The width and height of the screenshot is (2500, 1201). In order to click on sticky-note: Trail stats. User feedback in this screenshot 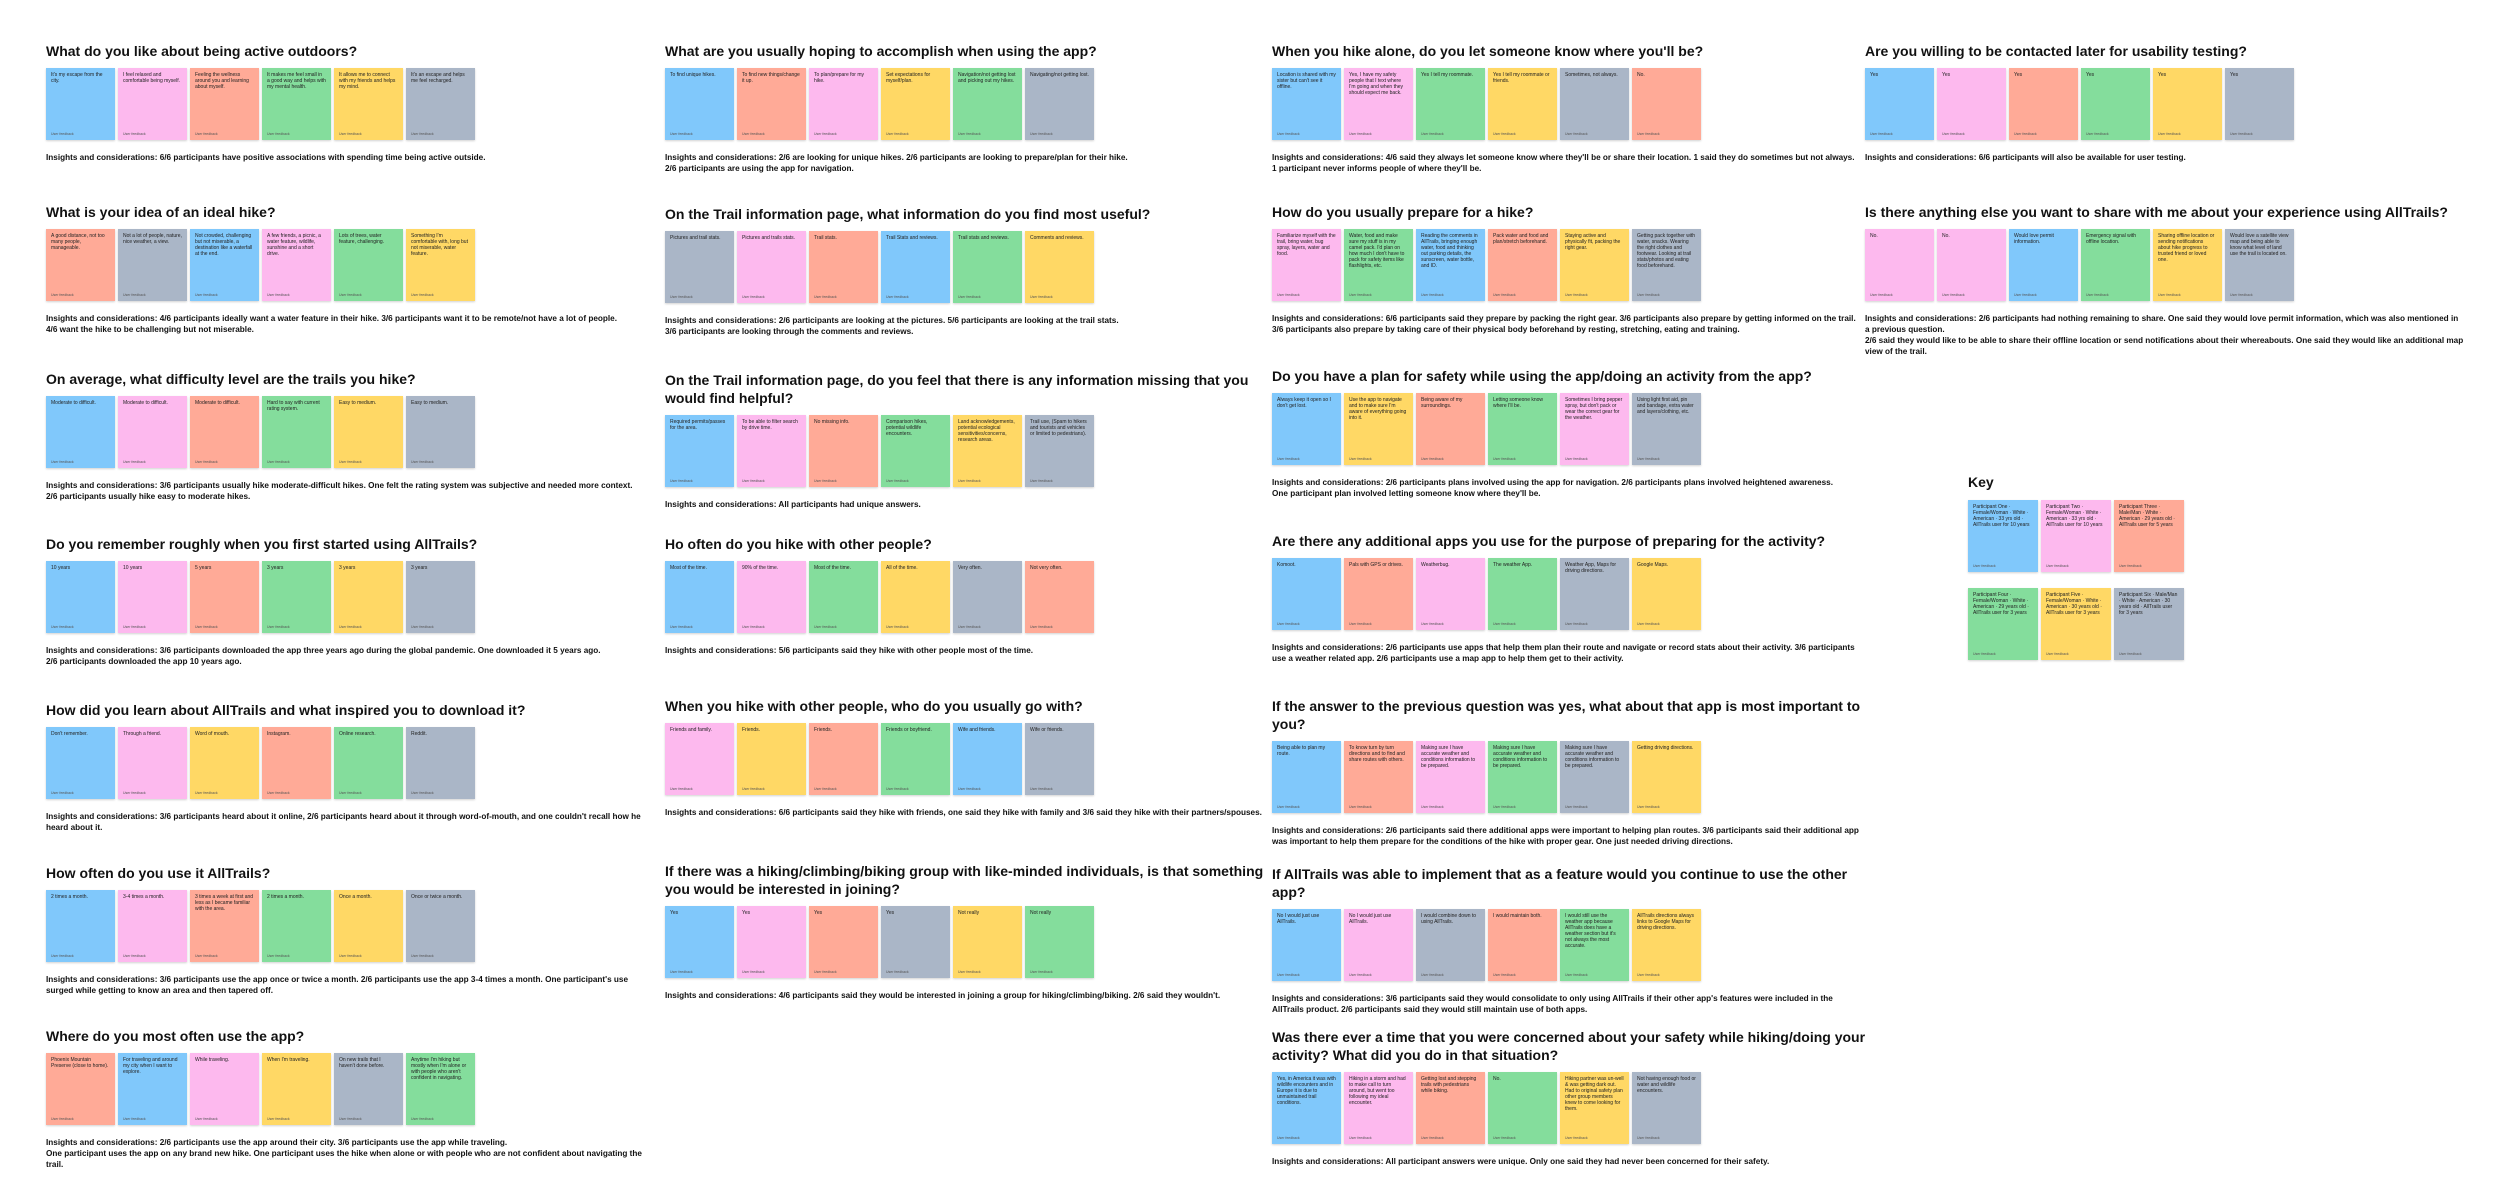, I will do `click(843, 267)`.